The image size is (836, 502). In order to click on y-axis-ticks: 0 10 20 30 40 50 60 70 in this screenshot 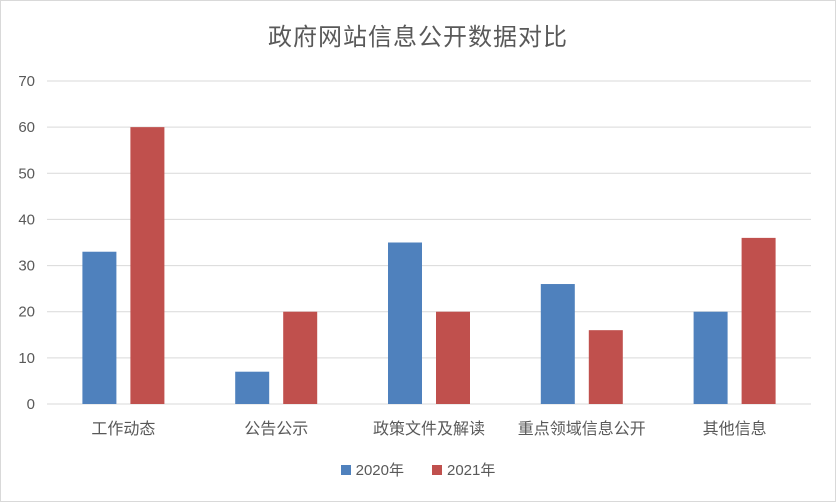, I will do `click(26, 243)`.